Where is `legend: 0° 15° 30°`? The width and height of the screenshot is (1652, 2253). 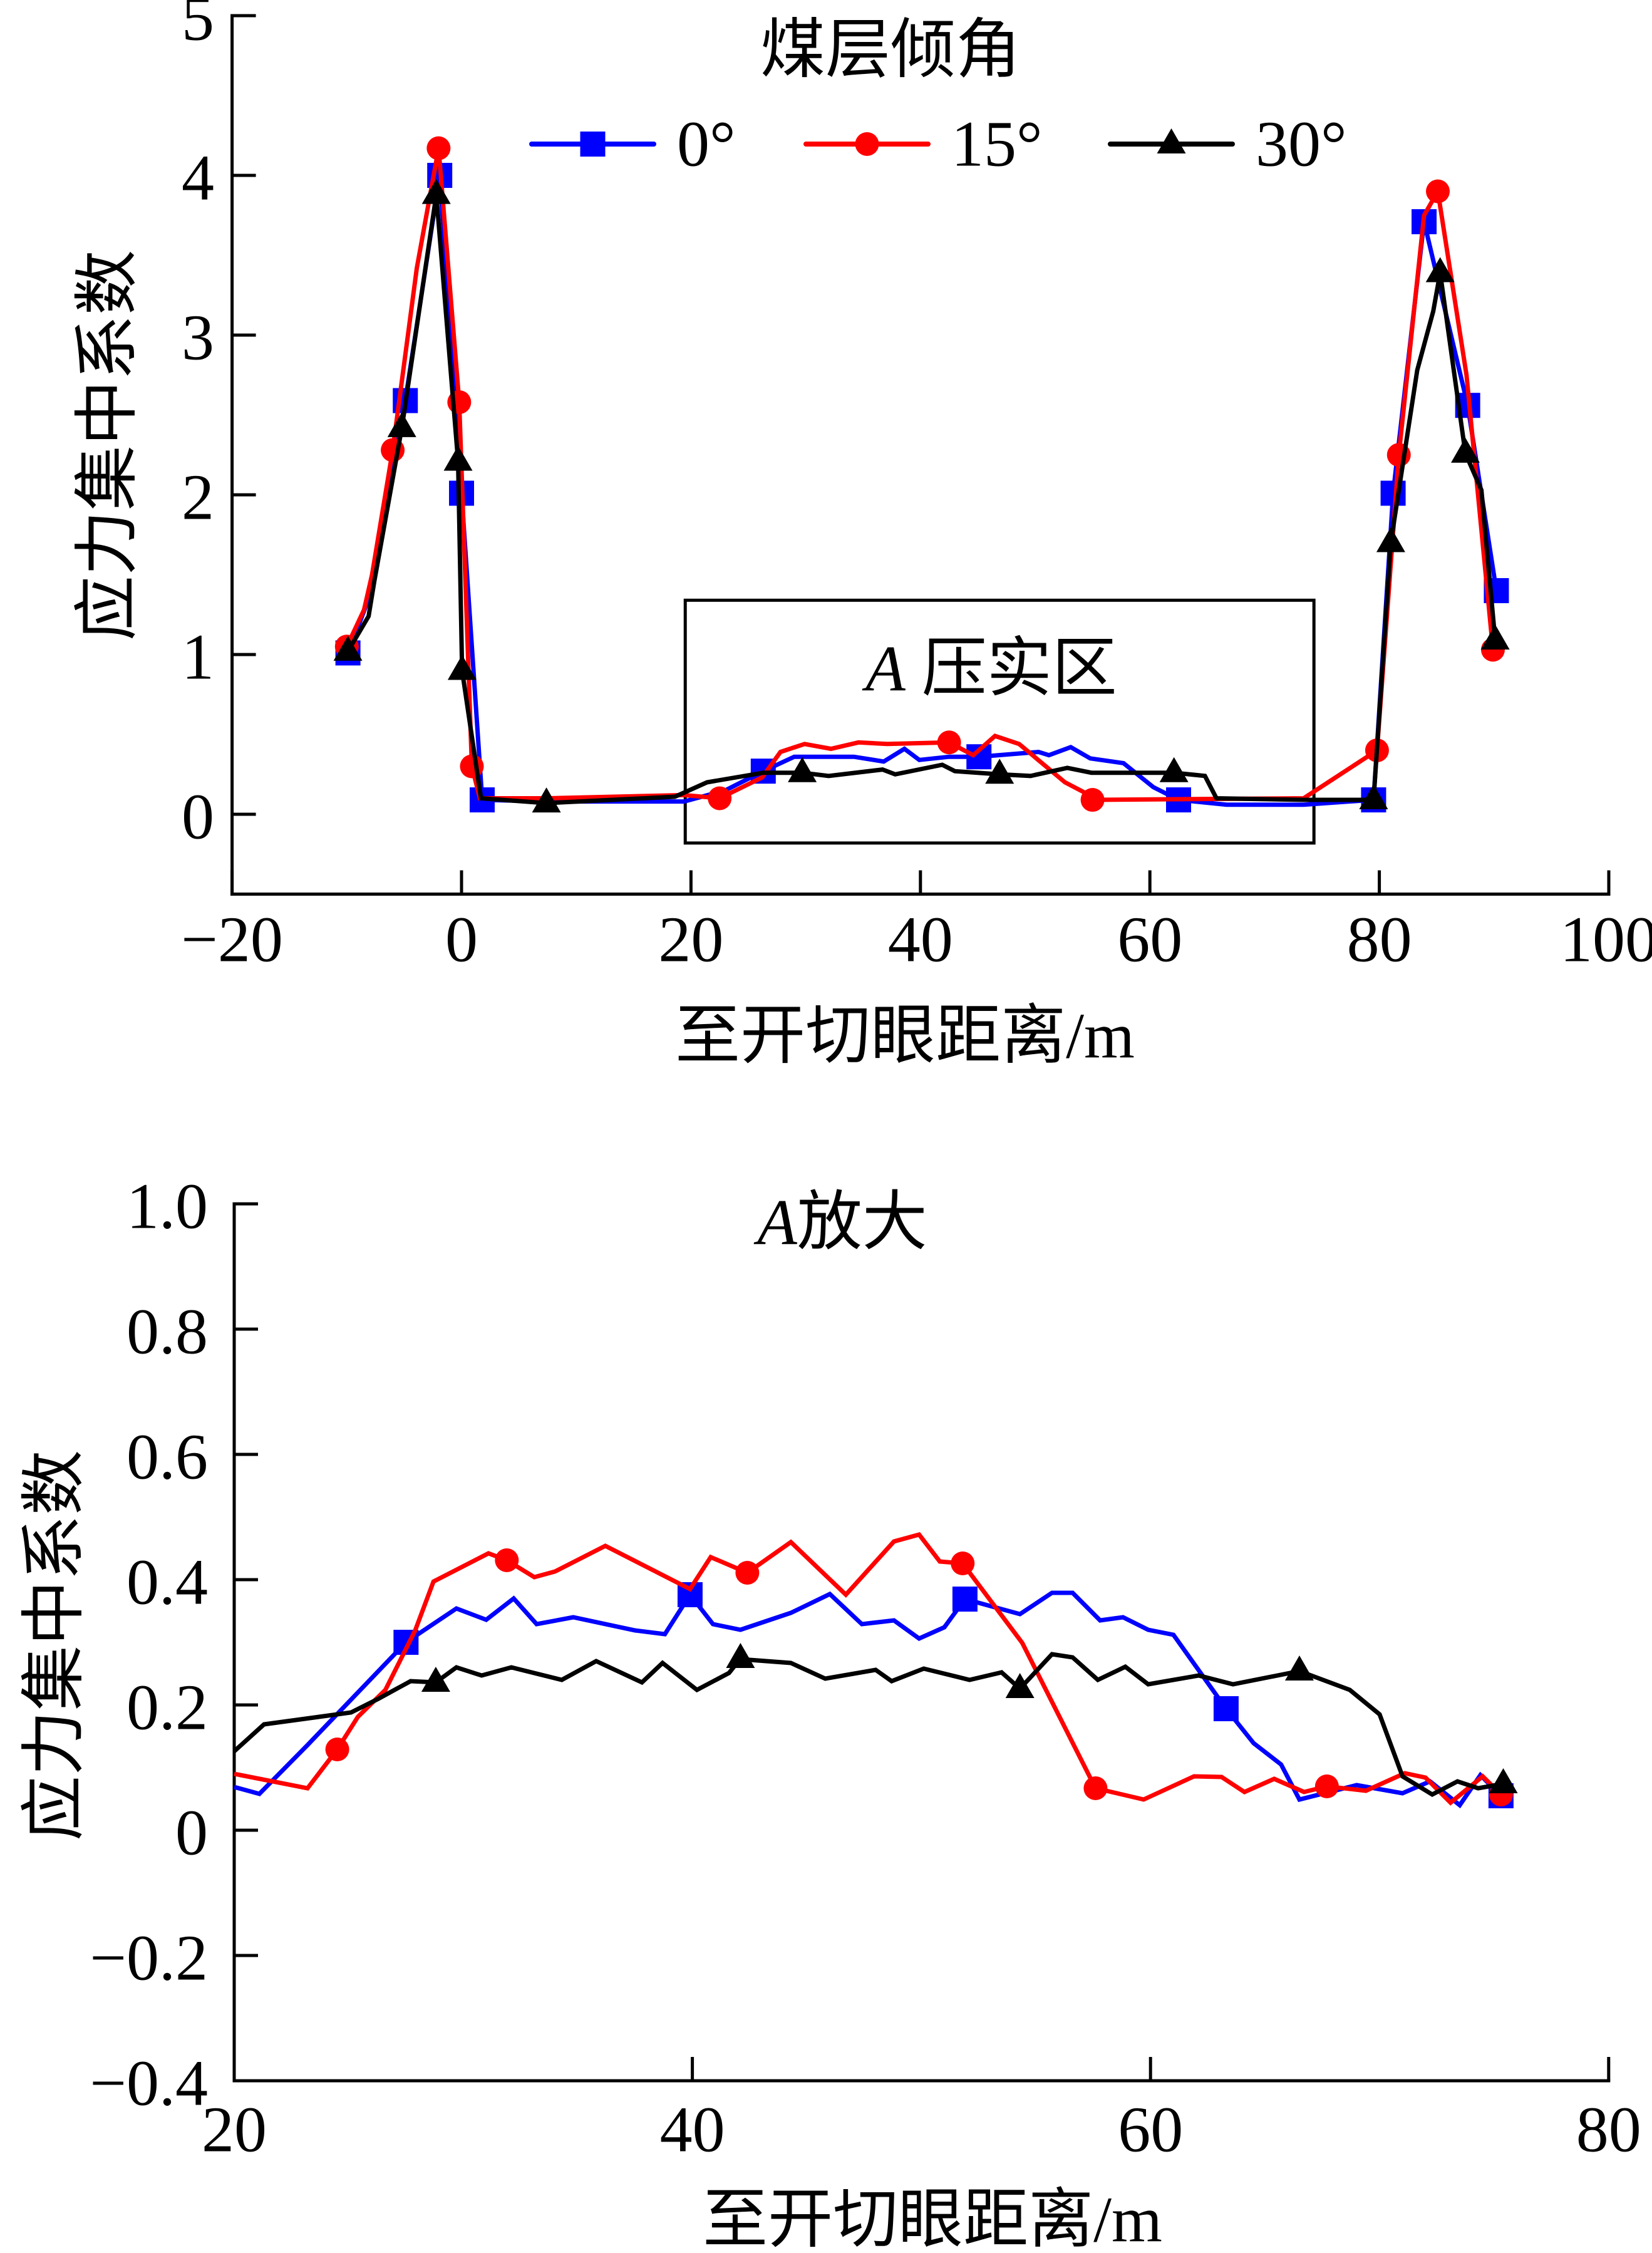
legend: 0° 15° 30° is located at coordinates (938, 144).